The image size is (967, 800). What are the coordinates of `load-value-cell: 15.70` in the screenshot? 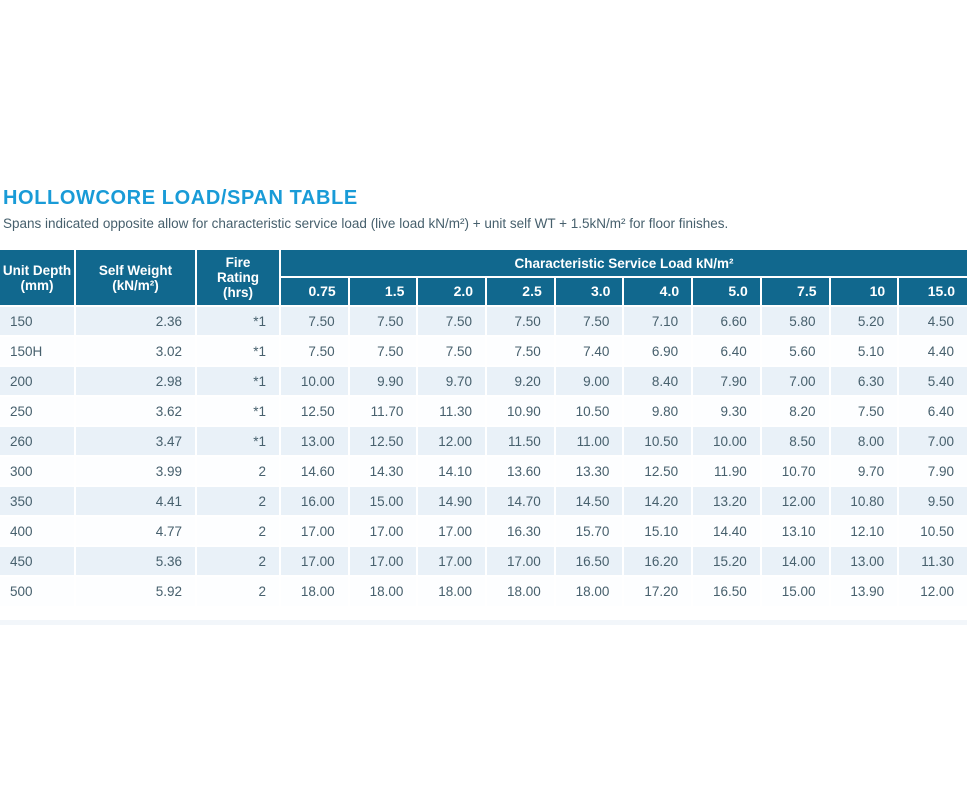 It's located at (588, 530).